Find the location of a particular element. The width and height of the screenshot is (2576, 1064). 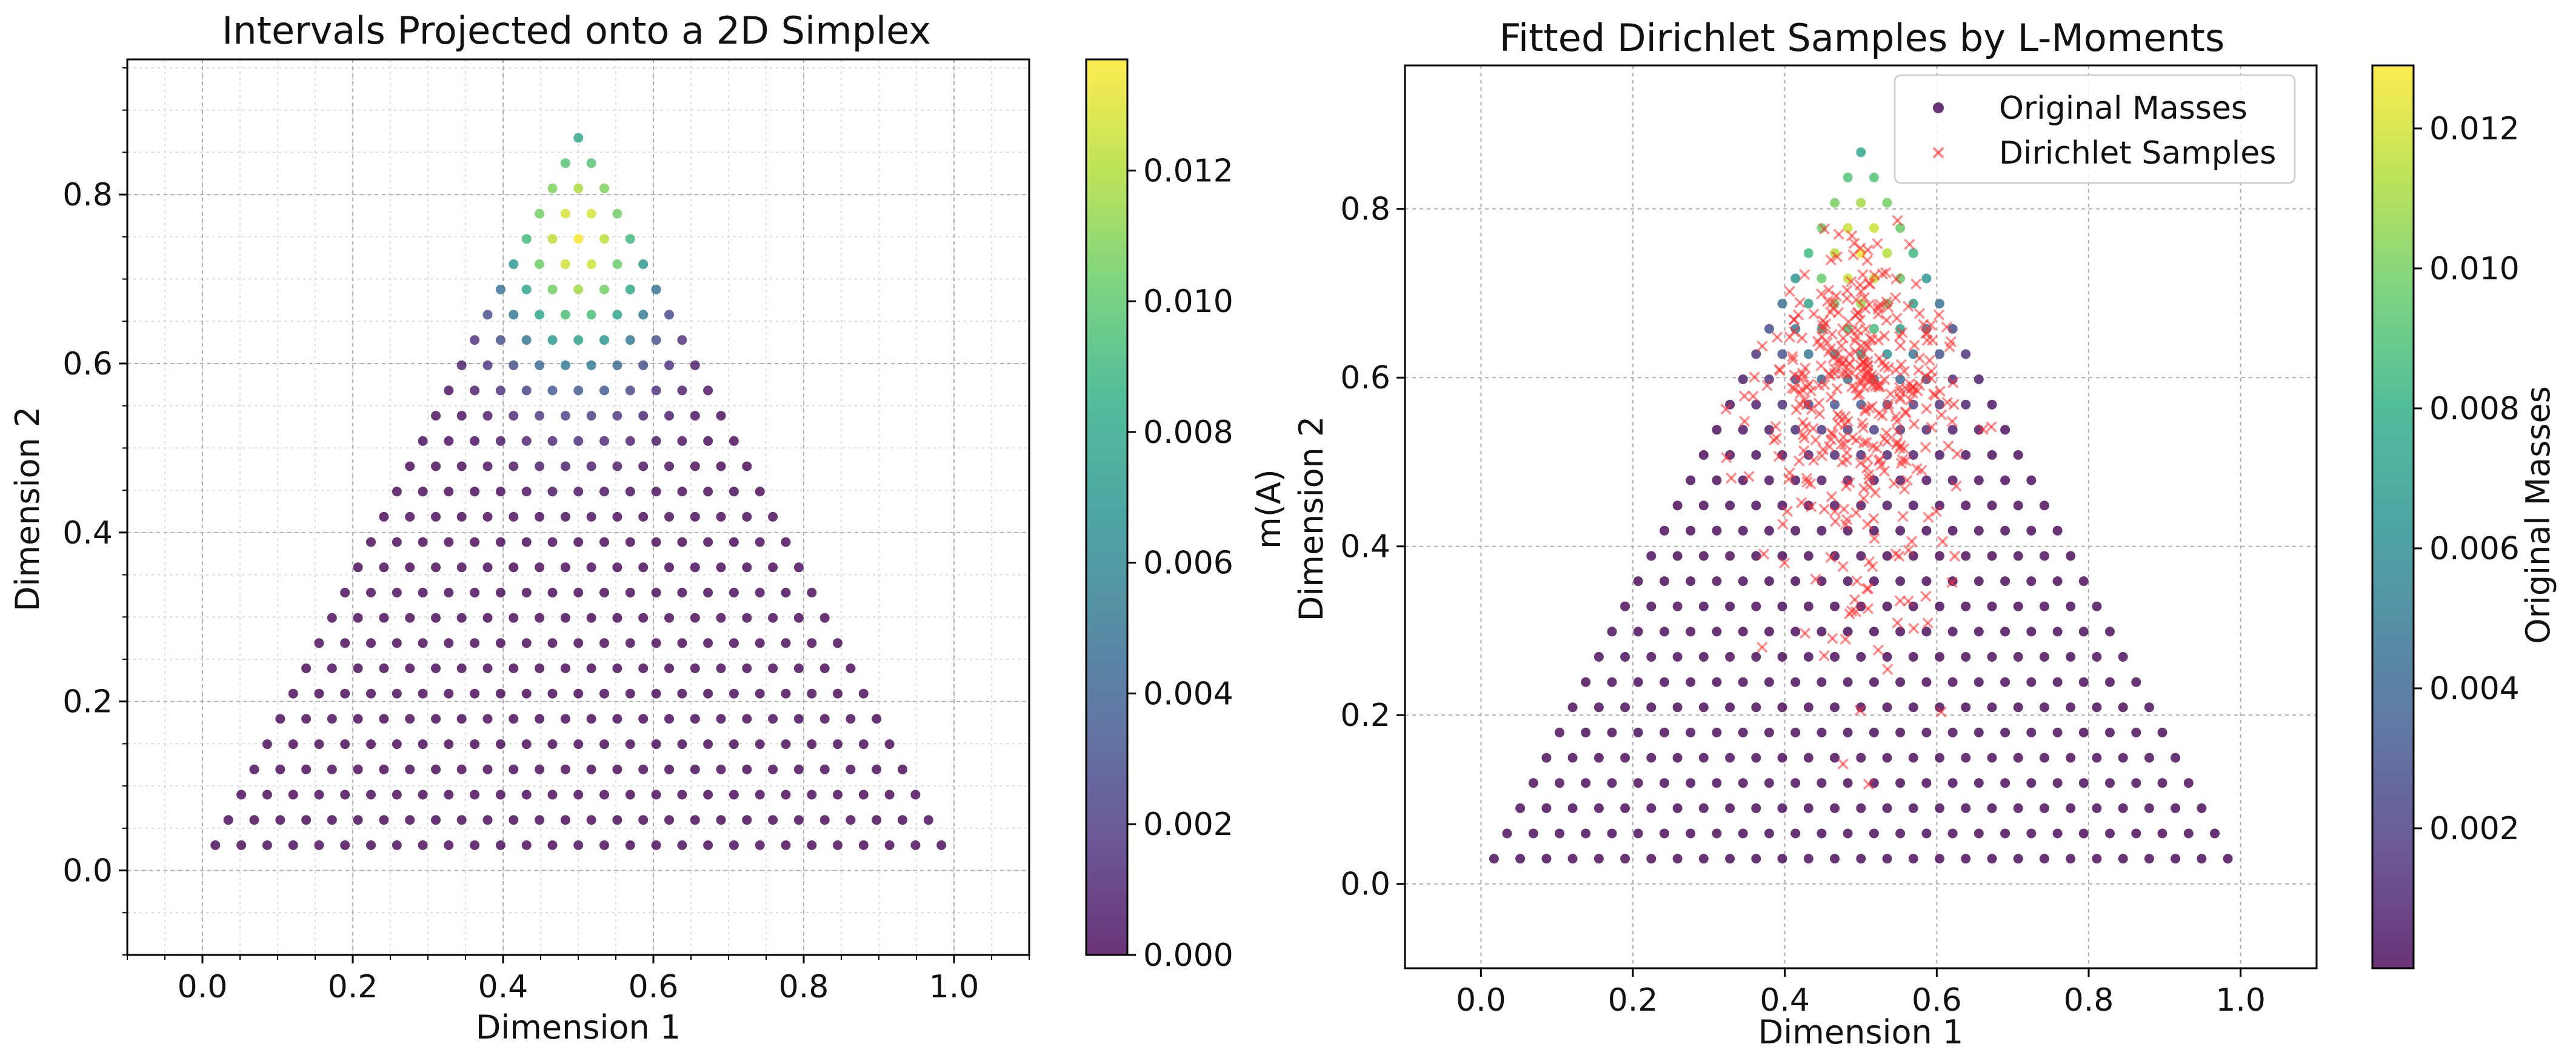

left-y-axis-label: Dimension 2 is located at coordinates (27, 509).